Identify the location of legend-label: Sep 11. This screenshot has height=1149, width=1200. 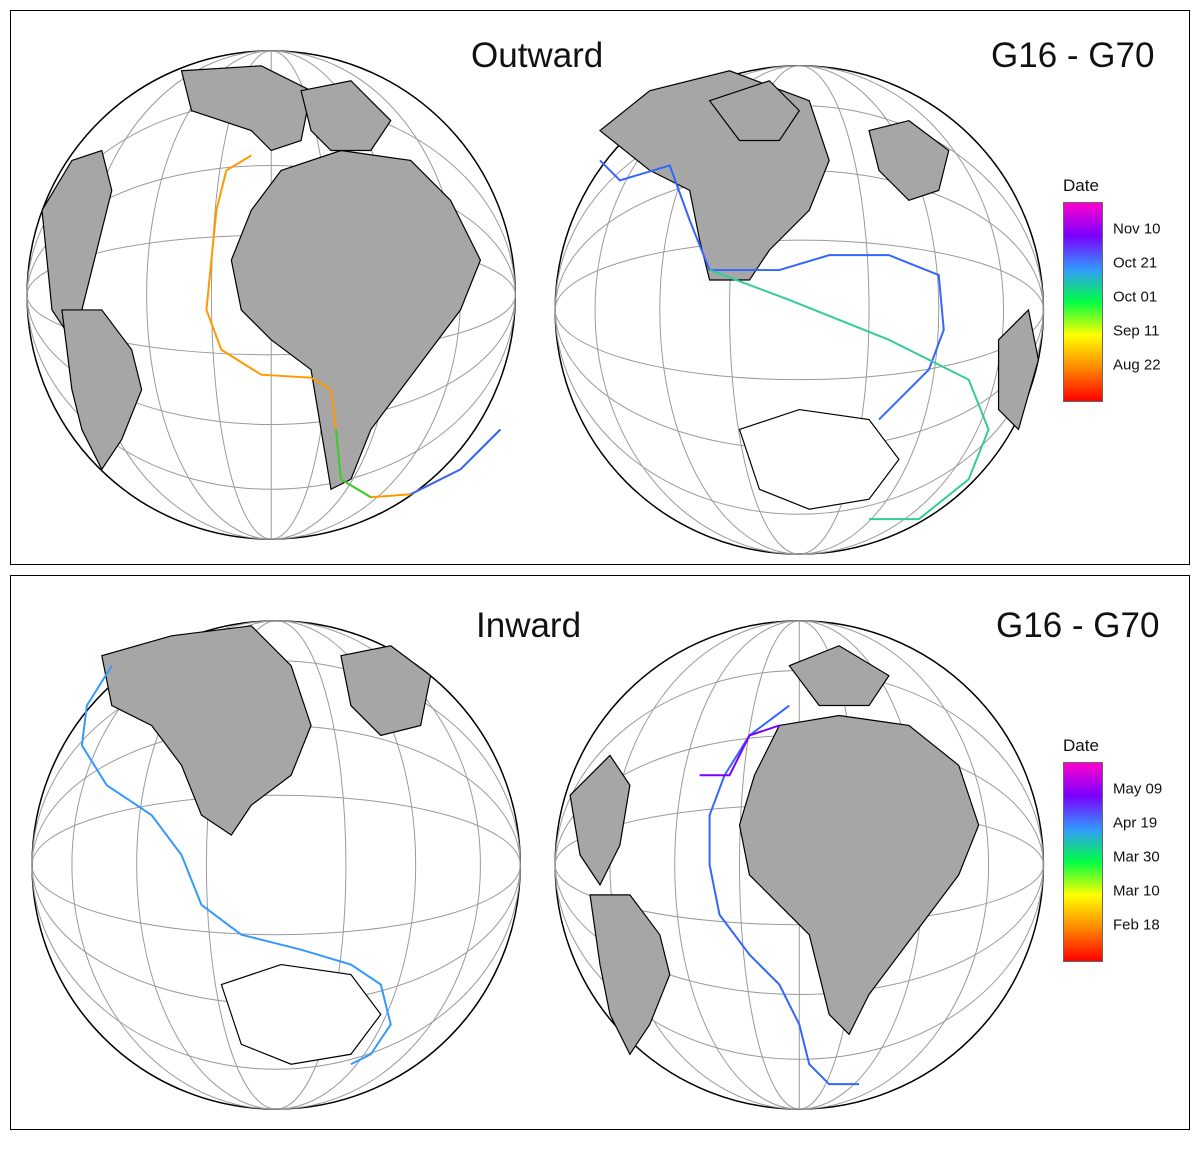
(1136, 331).